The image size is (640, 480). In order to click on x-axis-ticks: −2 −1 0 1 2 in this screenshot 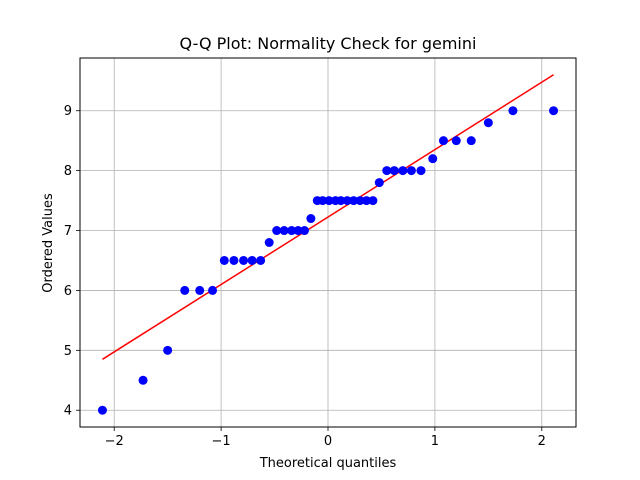, I will do `click(325, 438)`.